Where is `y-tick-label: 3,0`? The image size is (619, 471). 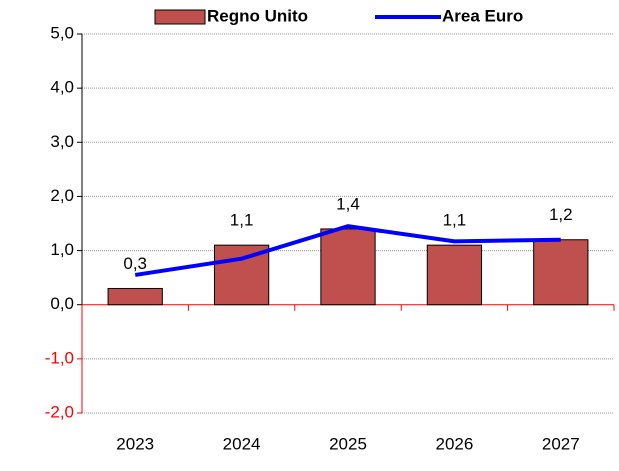
y-tick-label: 3,0 is located at coordinates (62, 141).